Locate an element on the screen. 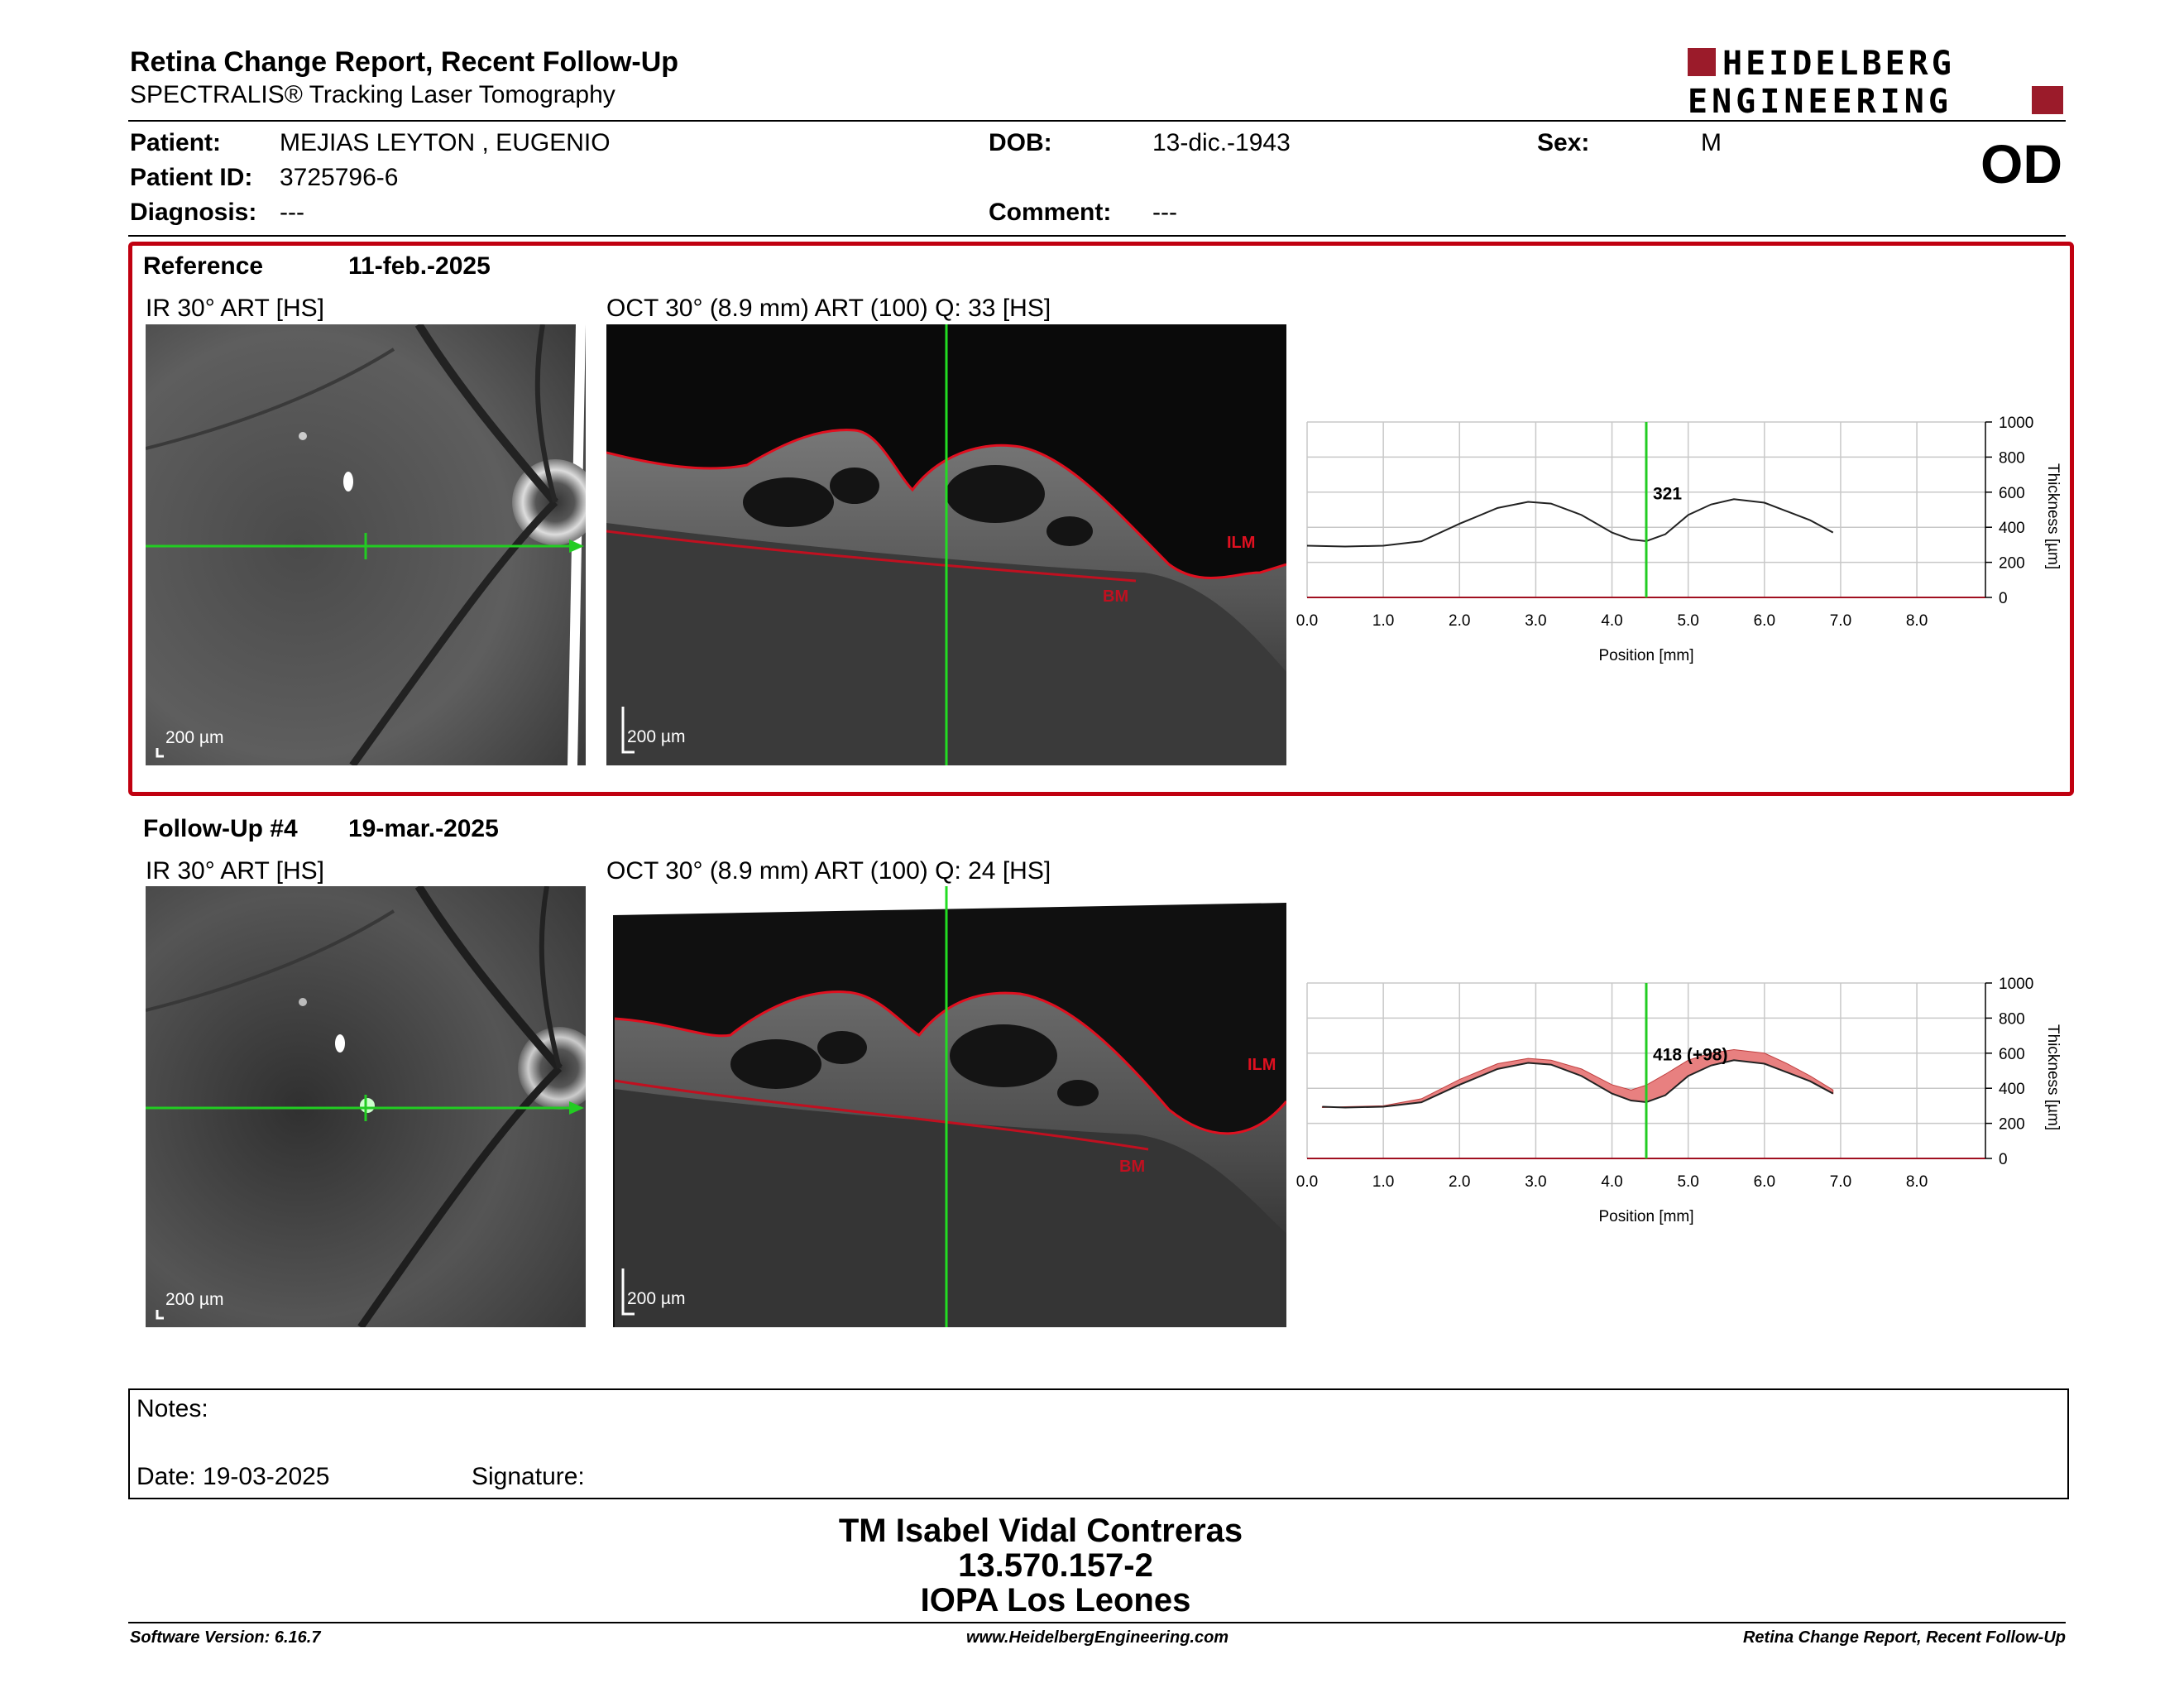  comment-label: Comment: is located at coordinates (1050, 212).